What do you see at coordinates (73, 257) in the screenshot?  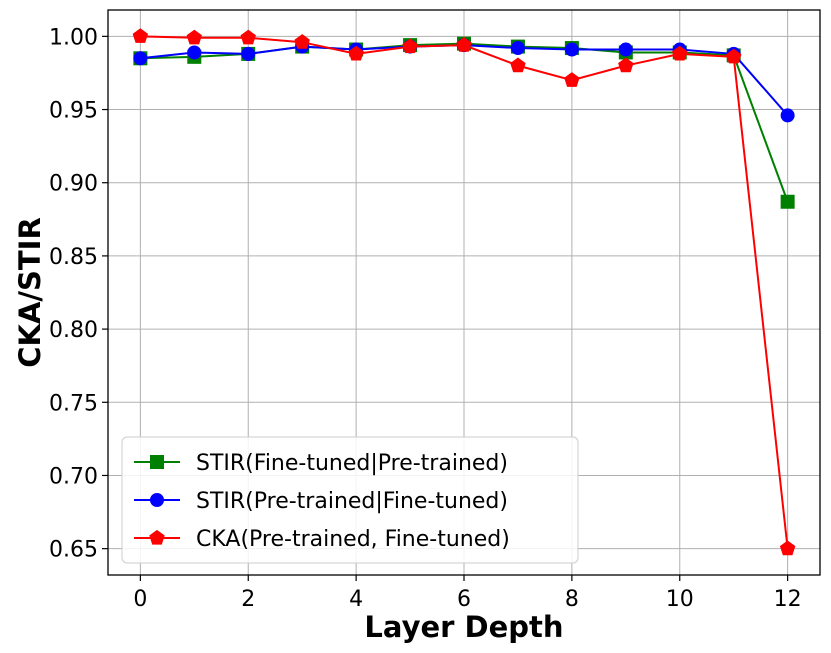 I see `y-tick-label: 0.85` at bounding box center [73, 257].